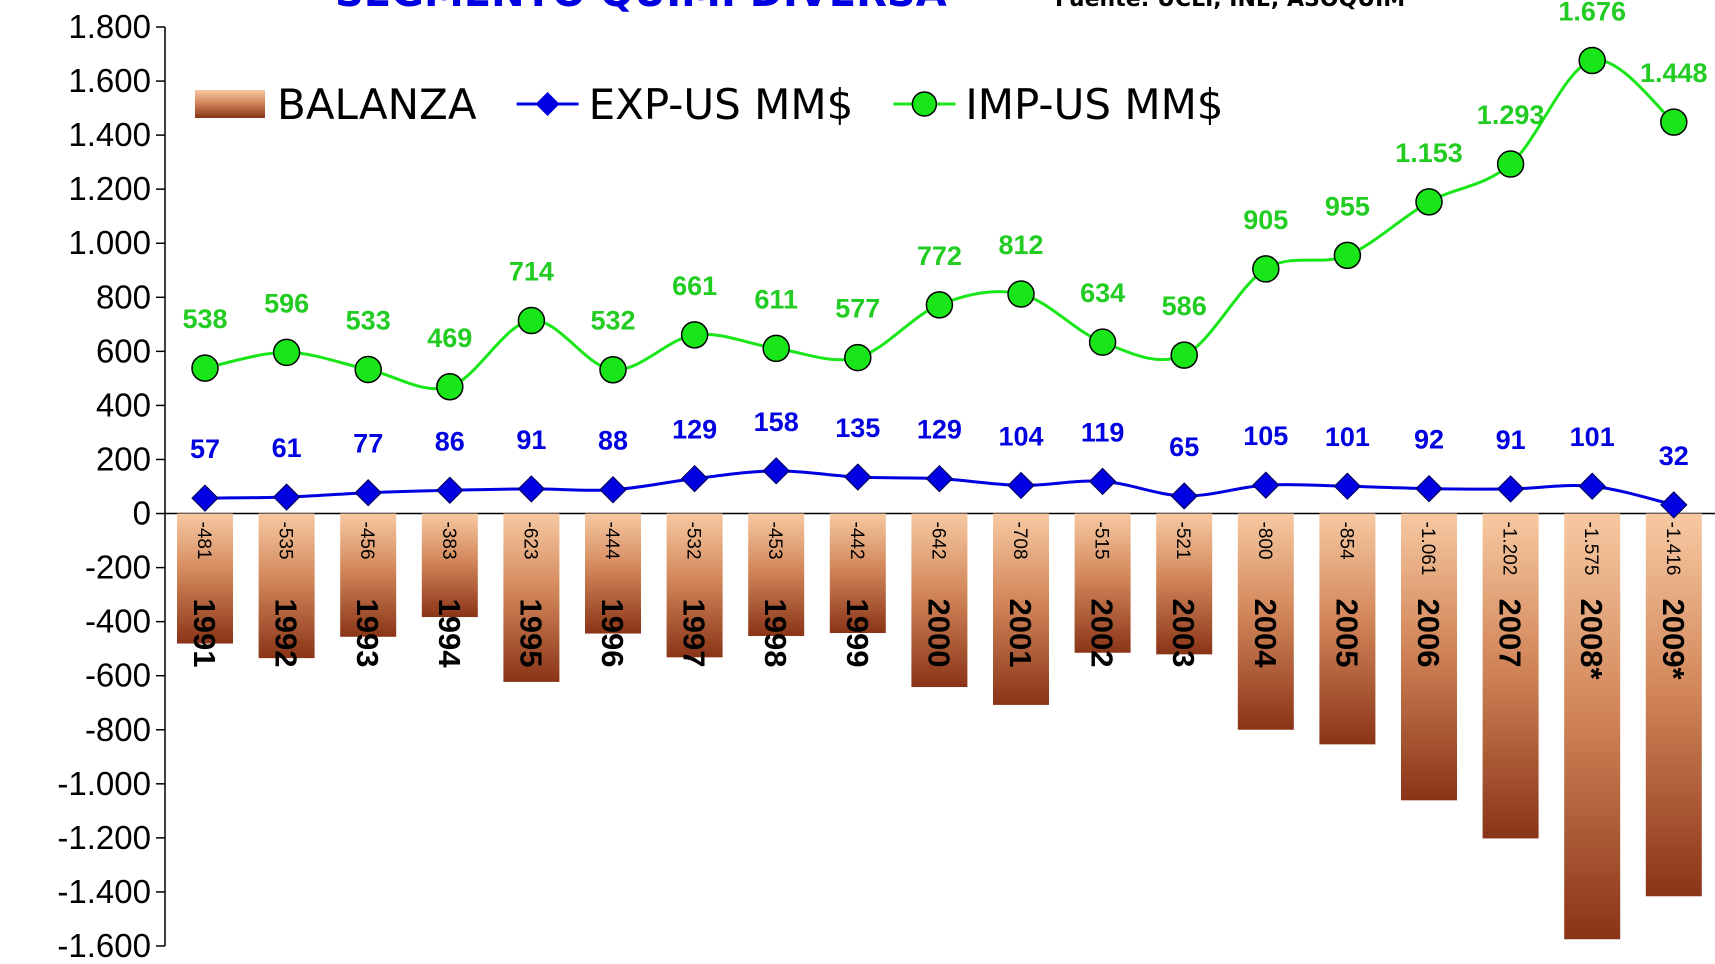  Describe the element at coordinates (449, 634) in the screenshot. I see `x-tick-label: 1994` at that location.